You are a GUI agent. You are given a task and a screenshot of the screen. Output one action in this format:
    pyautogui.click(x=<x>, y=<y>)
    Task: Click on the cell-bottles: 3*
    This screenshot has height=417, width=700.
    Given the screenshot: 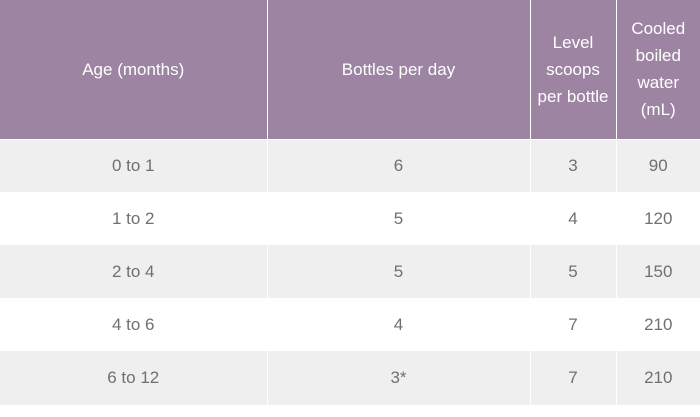 What is the action you would take?
    pyautogui.click(x=398, y=378)
    